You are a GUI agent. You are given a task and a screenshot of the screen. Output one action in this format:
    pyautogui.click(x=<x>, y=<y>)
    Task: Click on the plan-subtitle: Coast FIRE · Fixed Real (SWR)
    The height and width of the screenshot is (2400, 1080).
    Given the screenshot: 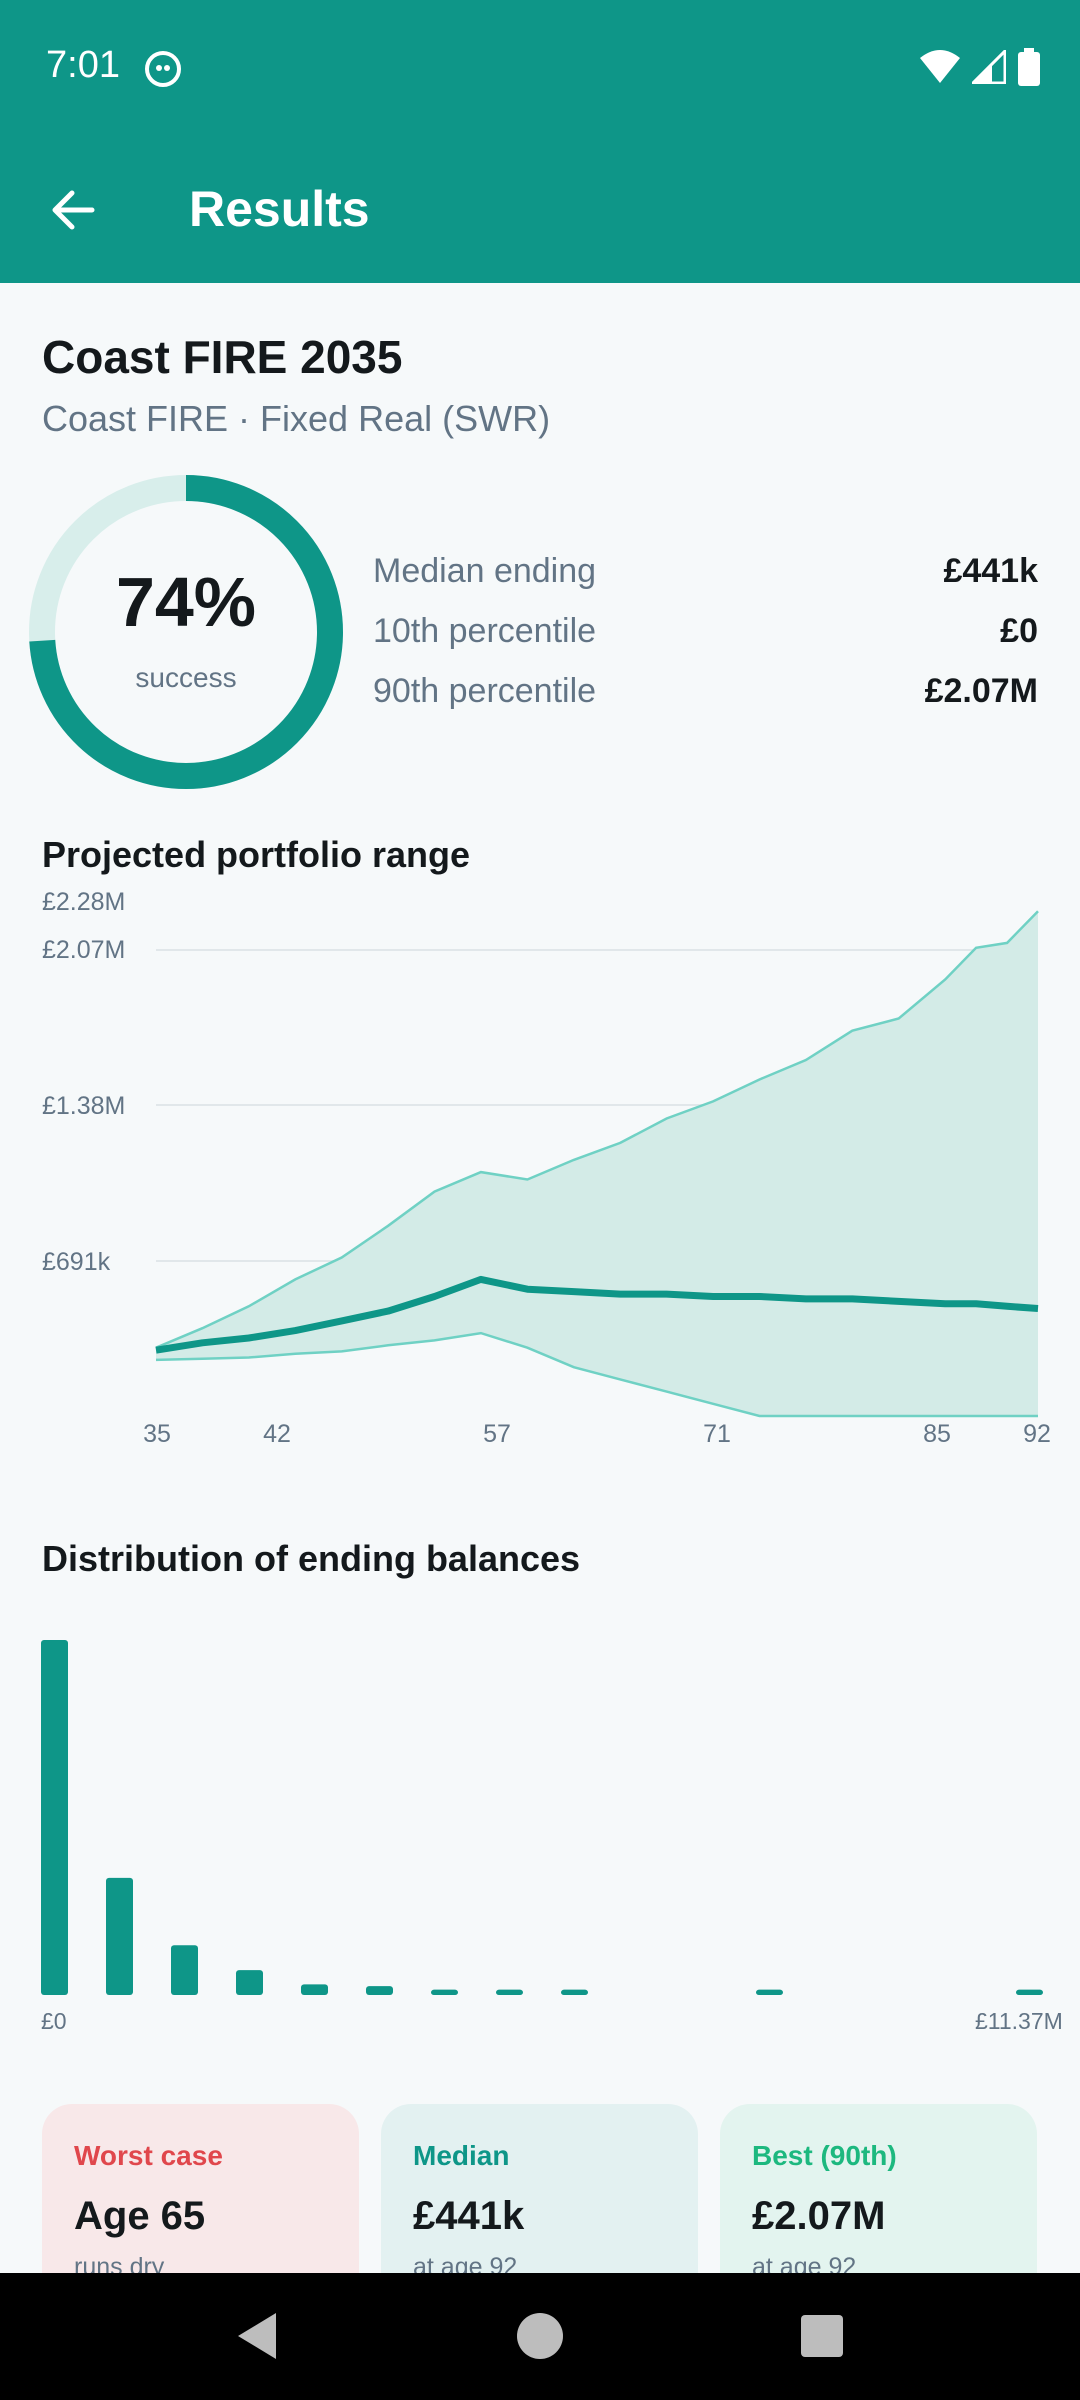 What is the action you would take?
    pyautogui.click(x=296, y=418)
    